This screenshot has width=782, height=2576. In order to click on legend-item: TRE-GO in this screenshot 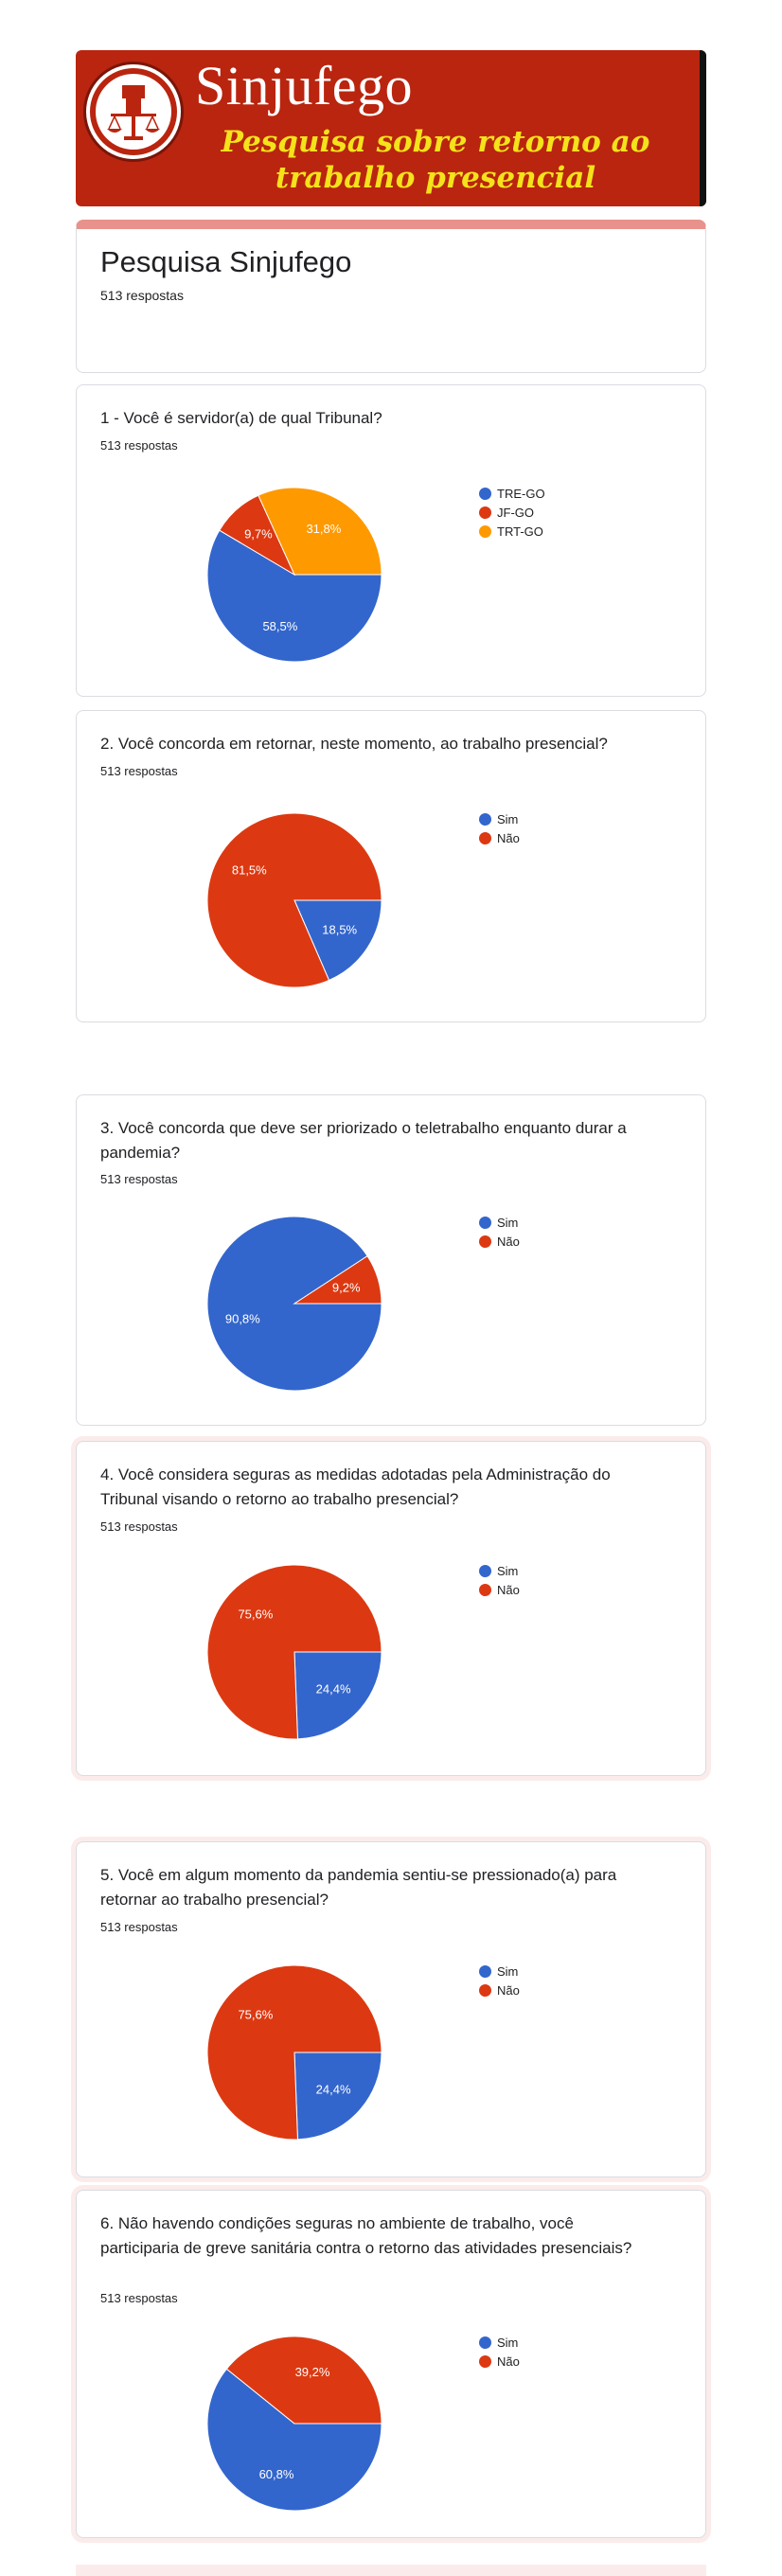, I will do `click(512, 494)`.